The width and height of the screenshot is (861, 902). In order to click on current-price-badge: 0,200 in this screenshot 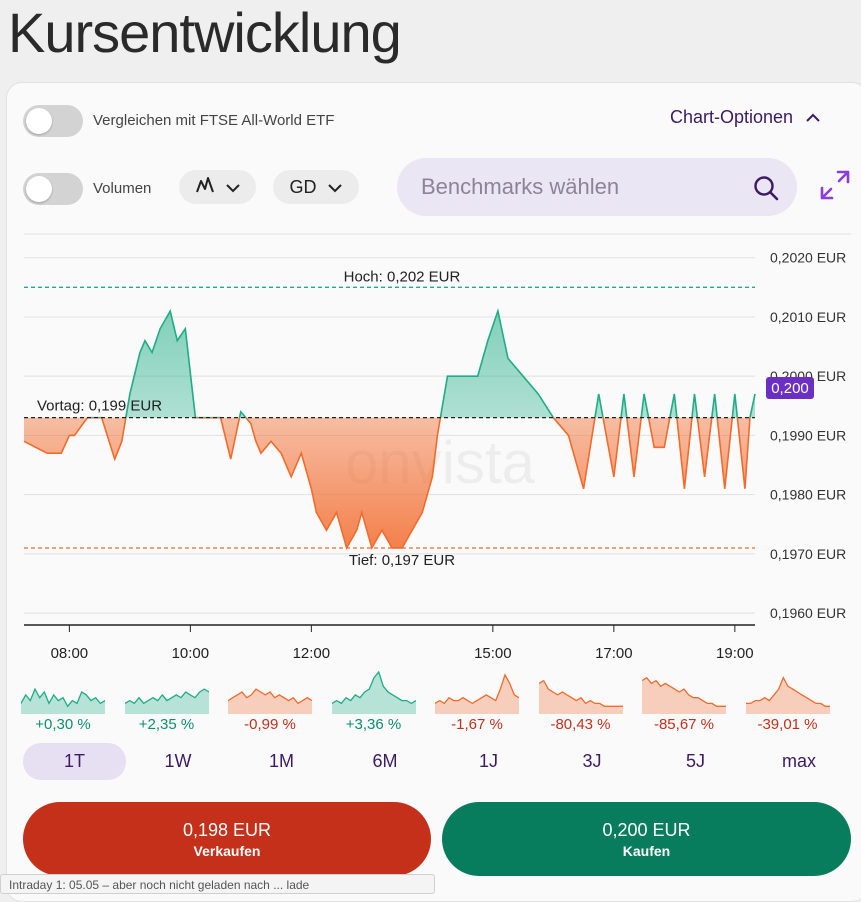, I will do `click(790, 388)`.